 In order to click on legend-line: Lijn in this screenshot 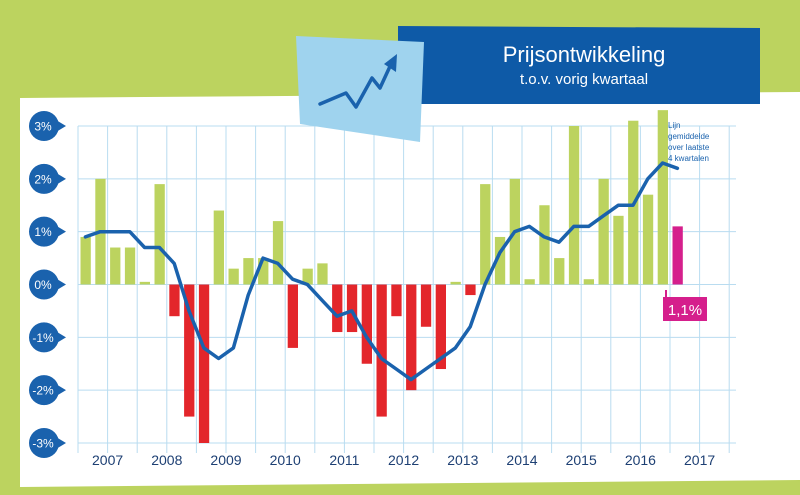, I will do `click(674, 125)`.